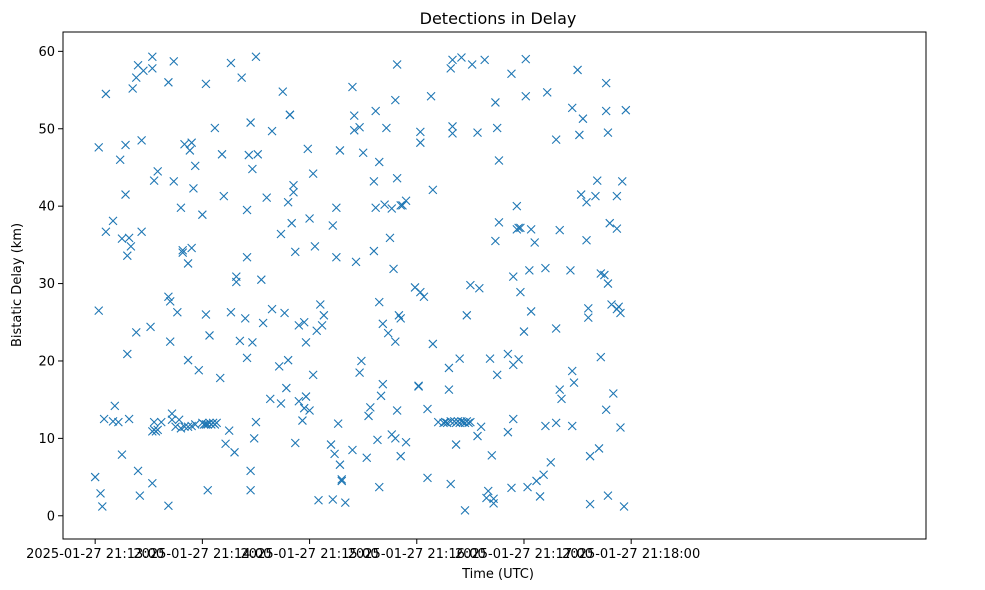 This screenshot has width=985, height=590. I want to click on y-tick-label: 20, so click(46, 361).